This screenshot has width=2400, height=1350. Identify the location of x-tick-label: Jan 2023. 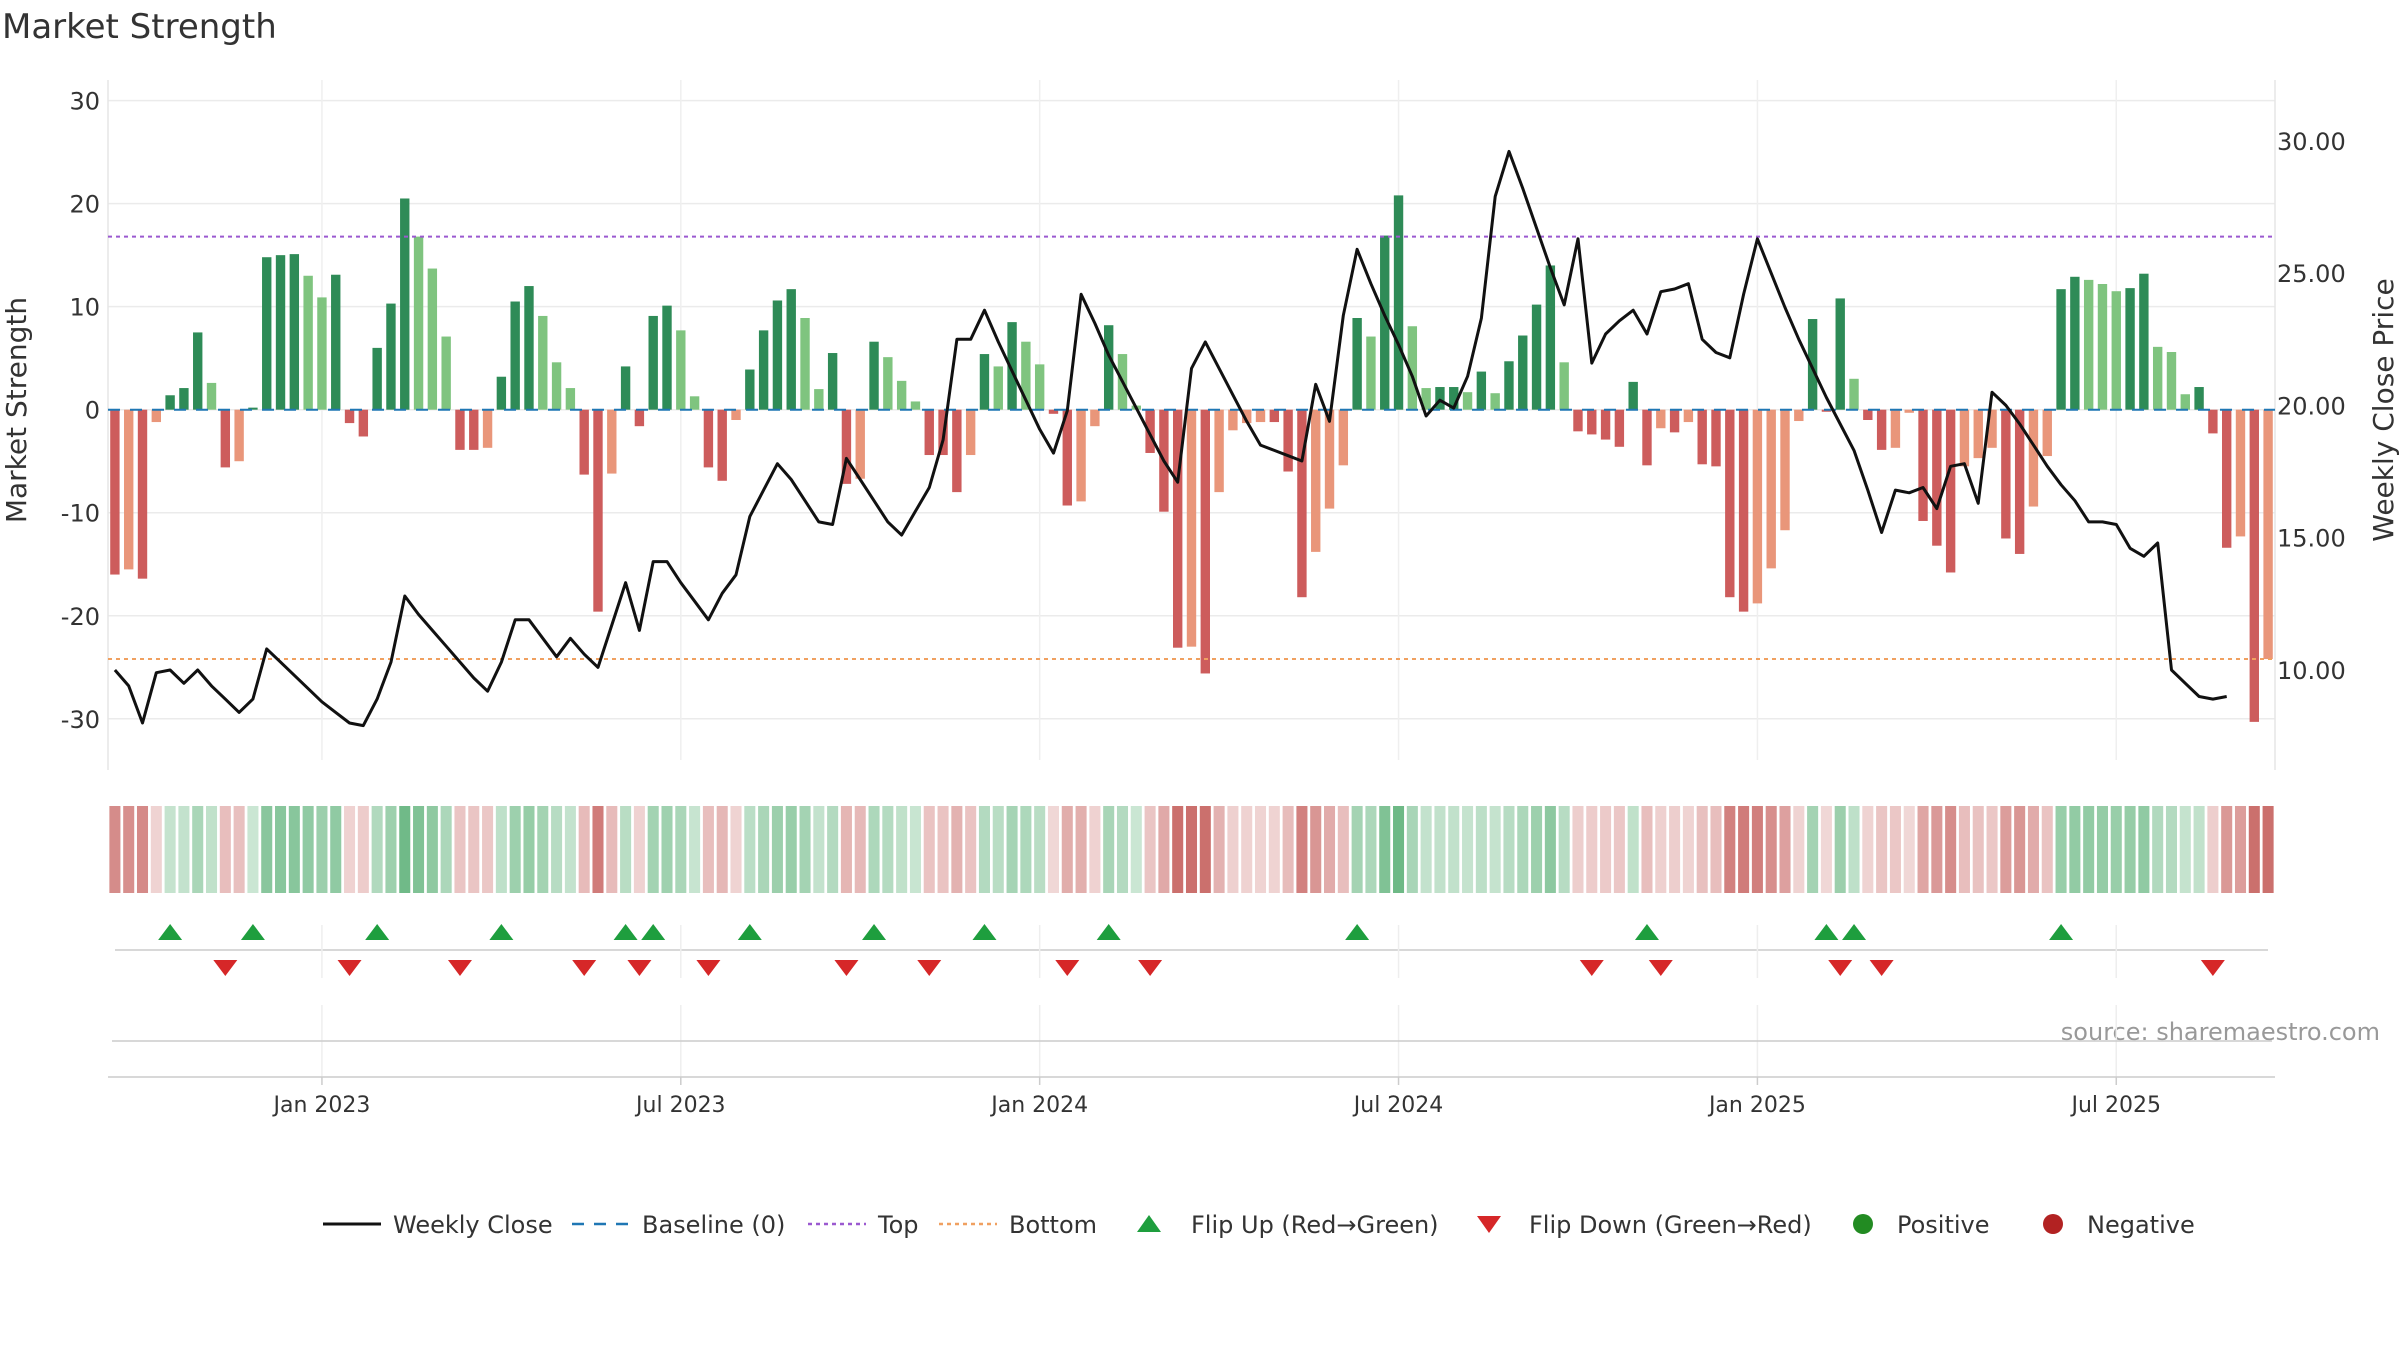
(320, 1105).